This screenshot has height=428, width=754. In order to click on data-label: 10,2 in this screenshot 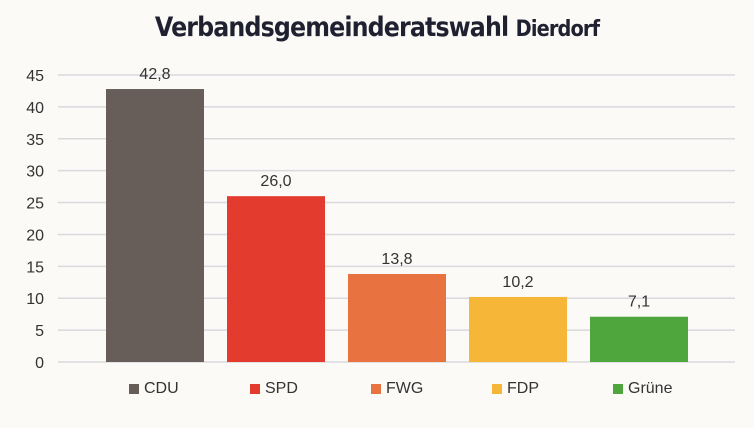, I will do `click(517, 282)`.